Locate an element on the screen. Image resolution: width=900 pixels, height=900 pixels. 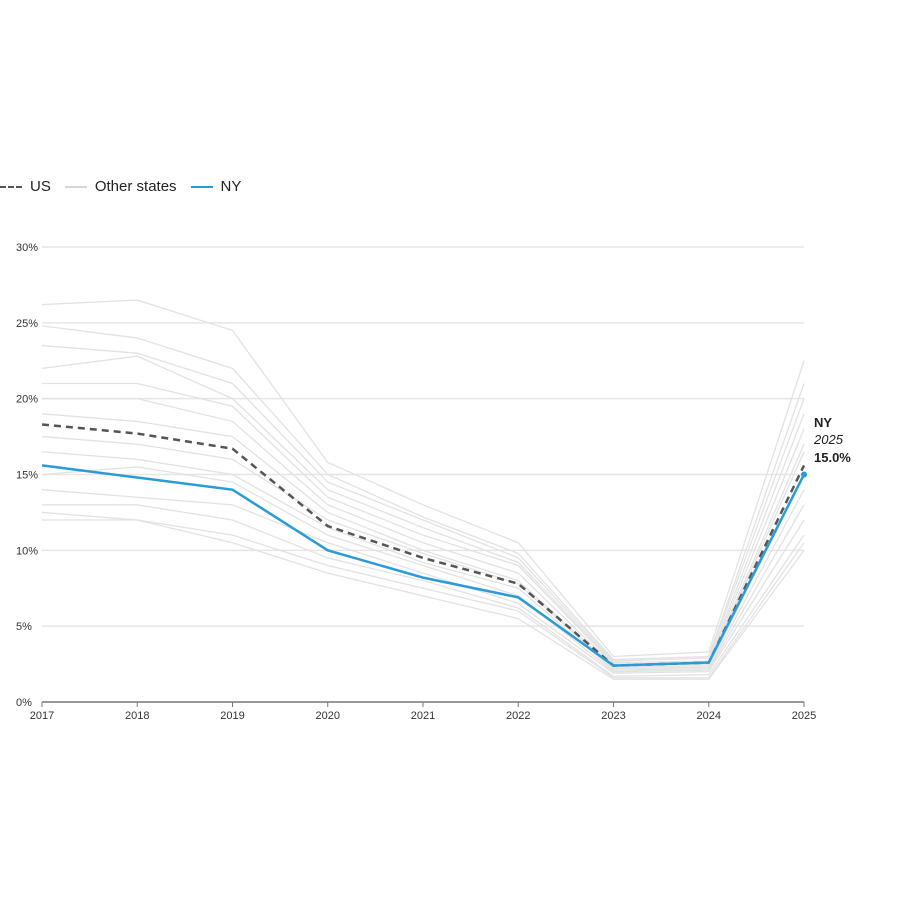
y-tick-label: 20% is located at coordinates (27, 400).